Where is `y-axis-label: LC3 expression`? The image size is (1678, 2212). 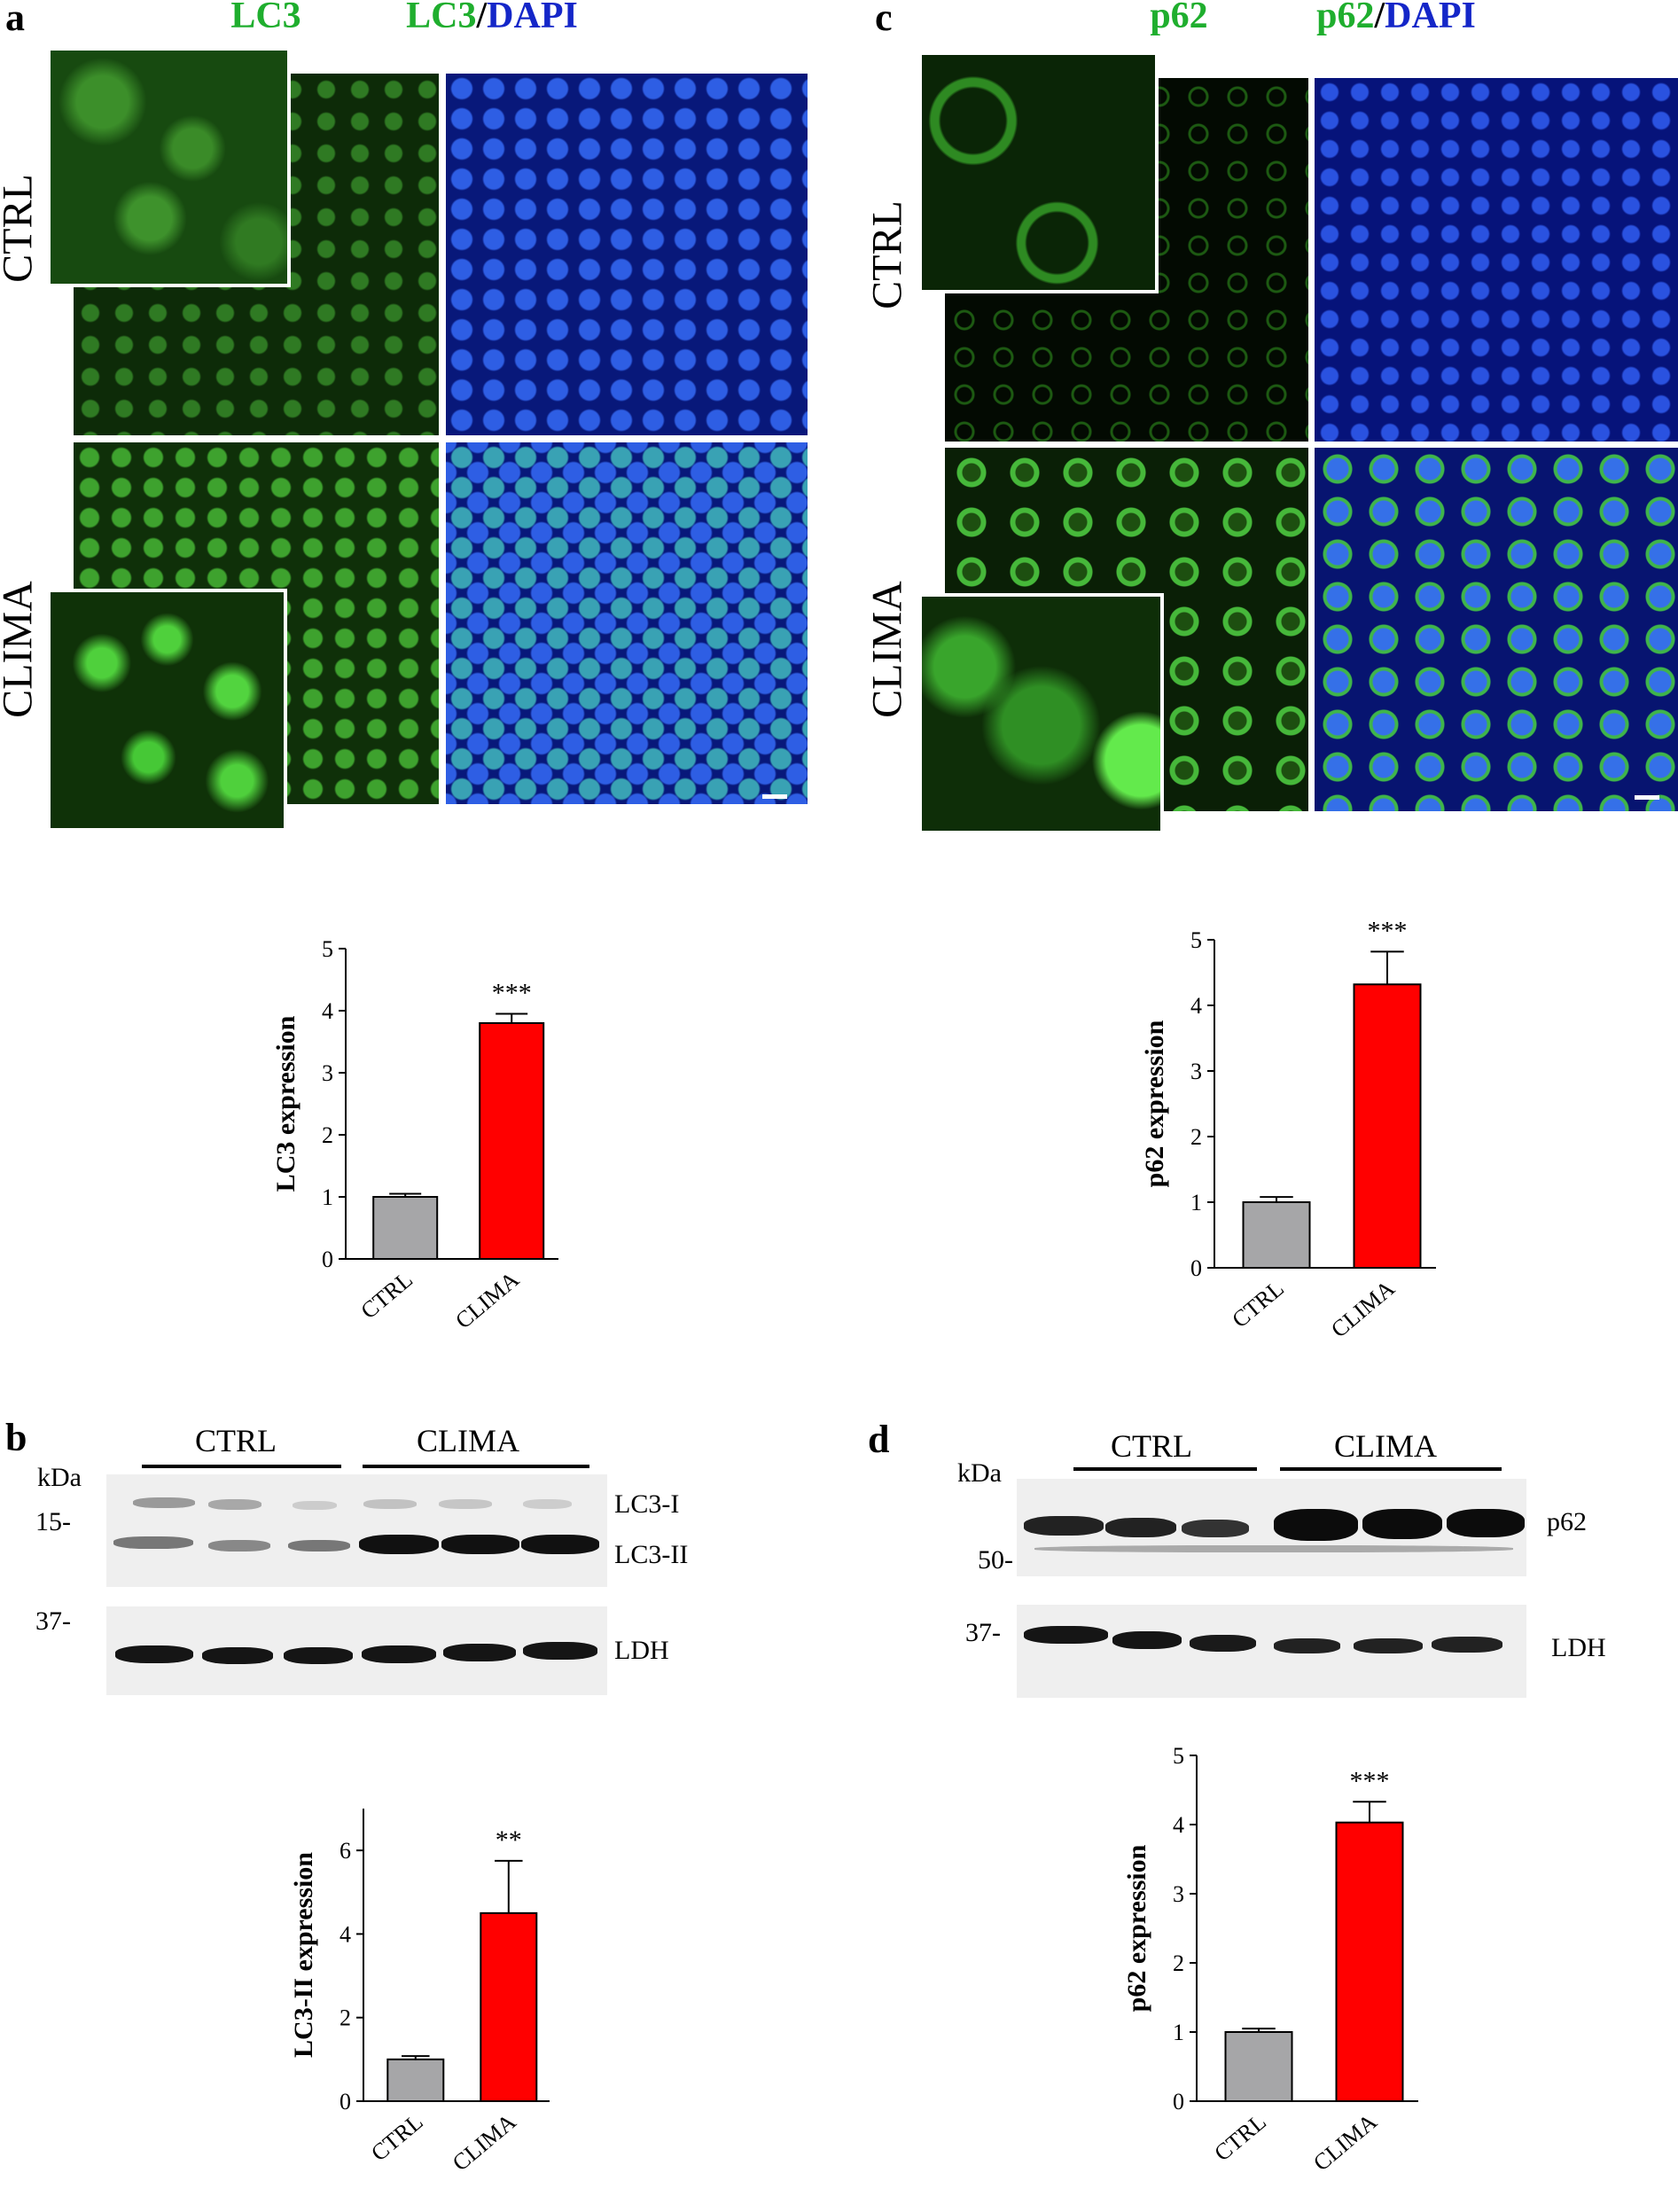 y-axis-label: LC3 expression is located at coordinates (285, 1103).